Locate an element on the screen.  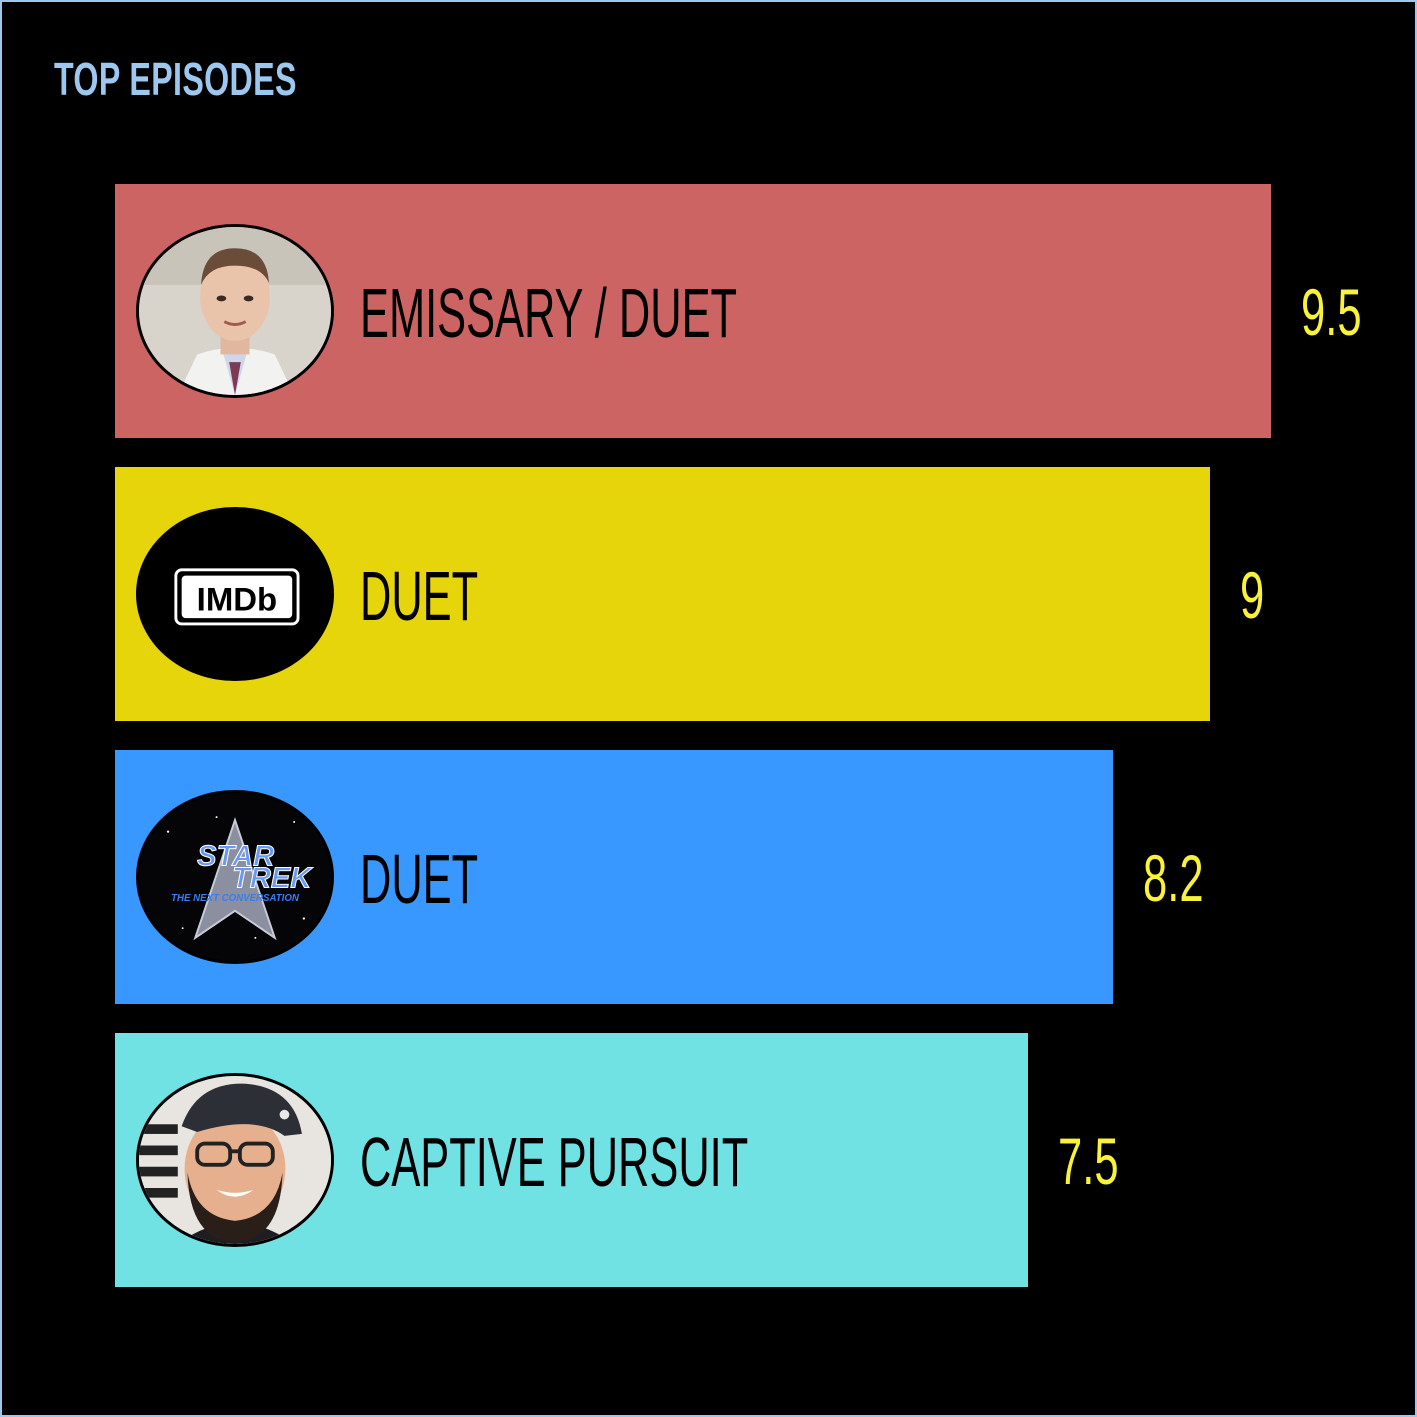
value-label-captive-pursuit: 7.5 is located at coordinates (1088, 1161).